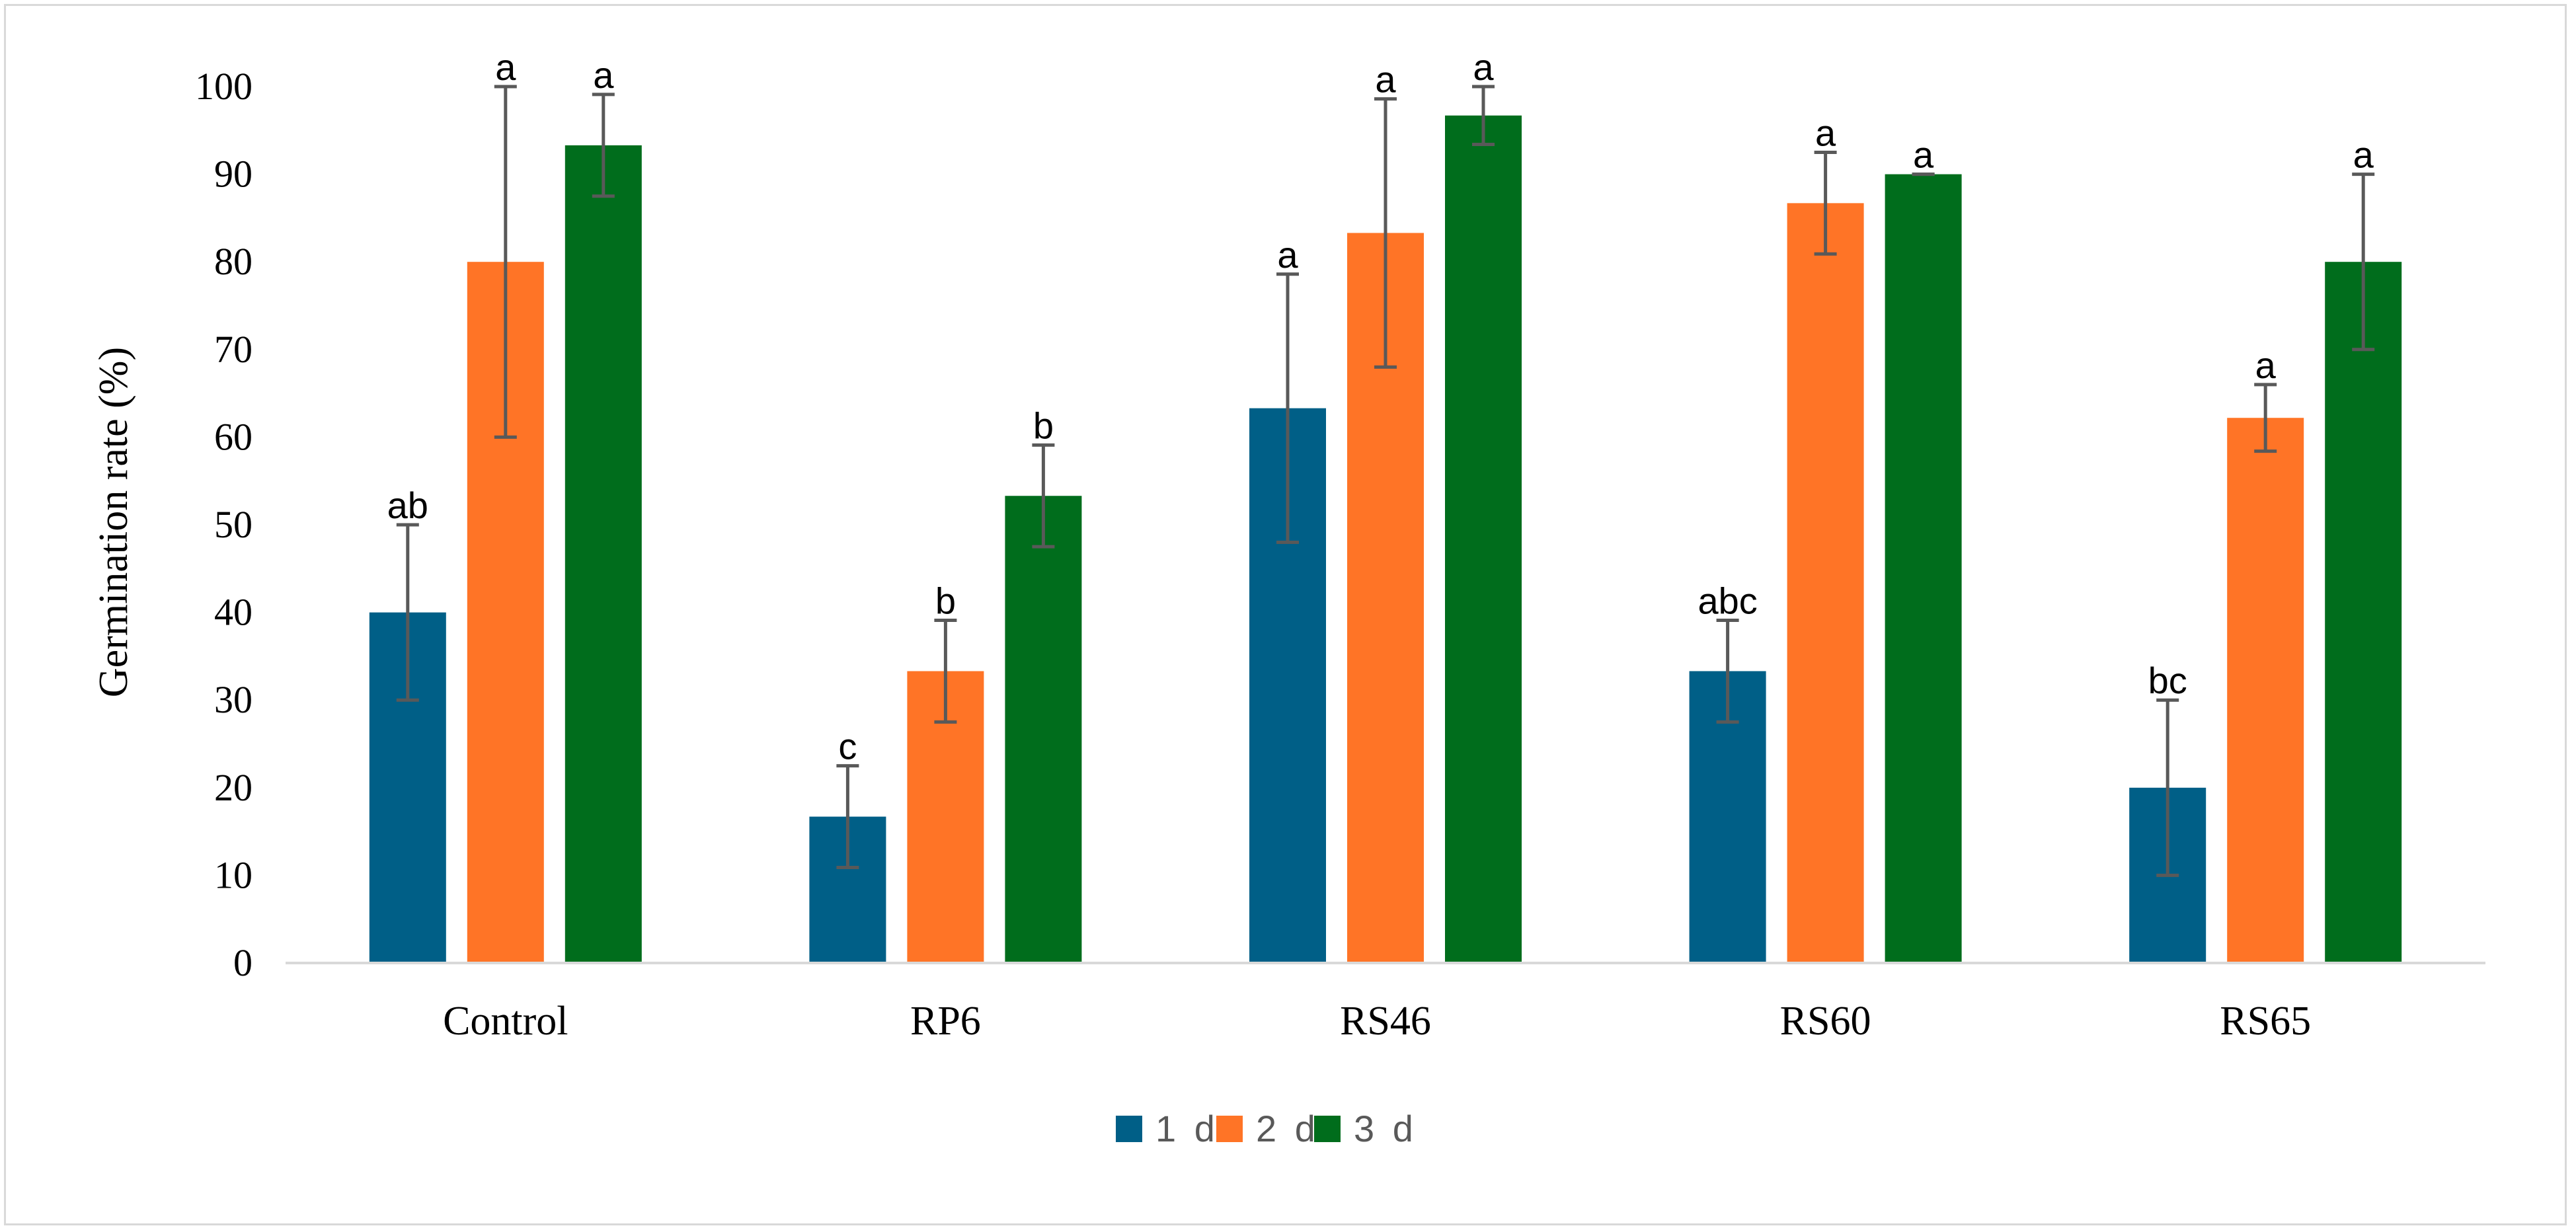  Describe the element at coordinates (113, 522) in the screenshot. I see `y-axis-title: Germination rate (%)` at that location.